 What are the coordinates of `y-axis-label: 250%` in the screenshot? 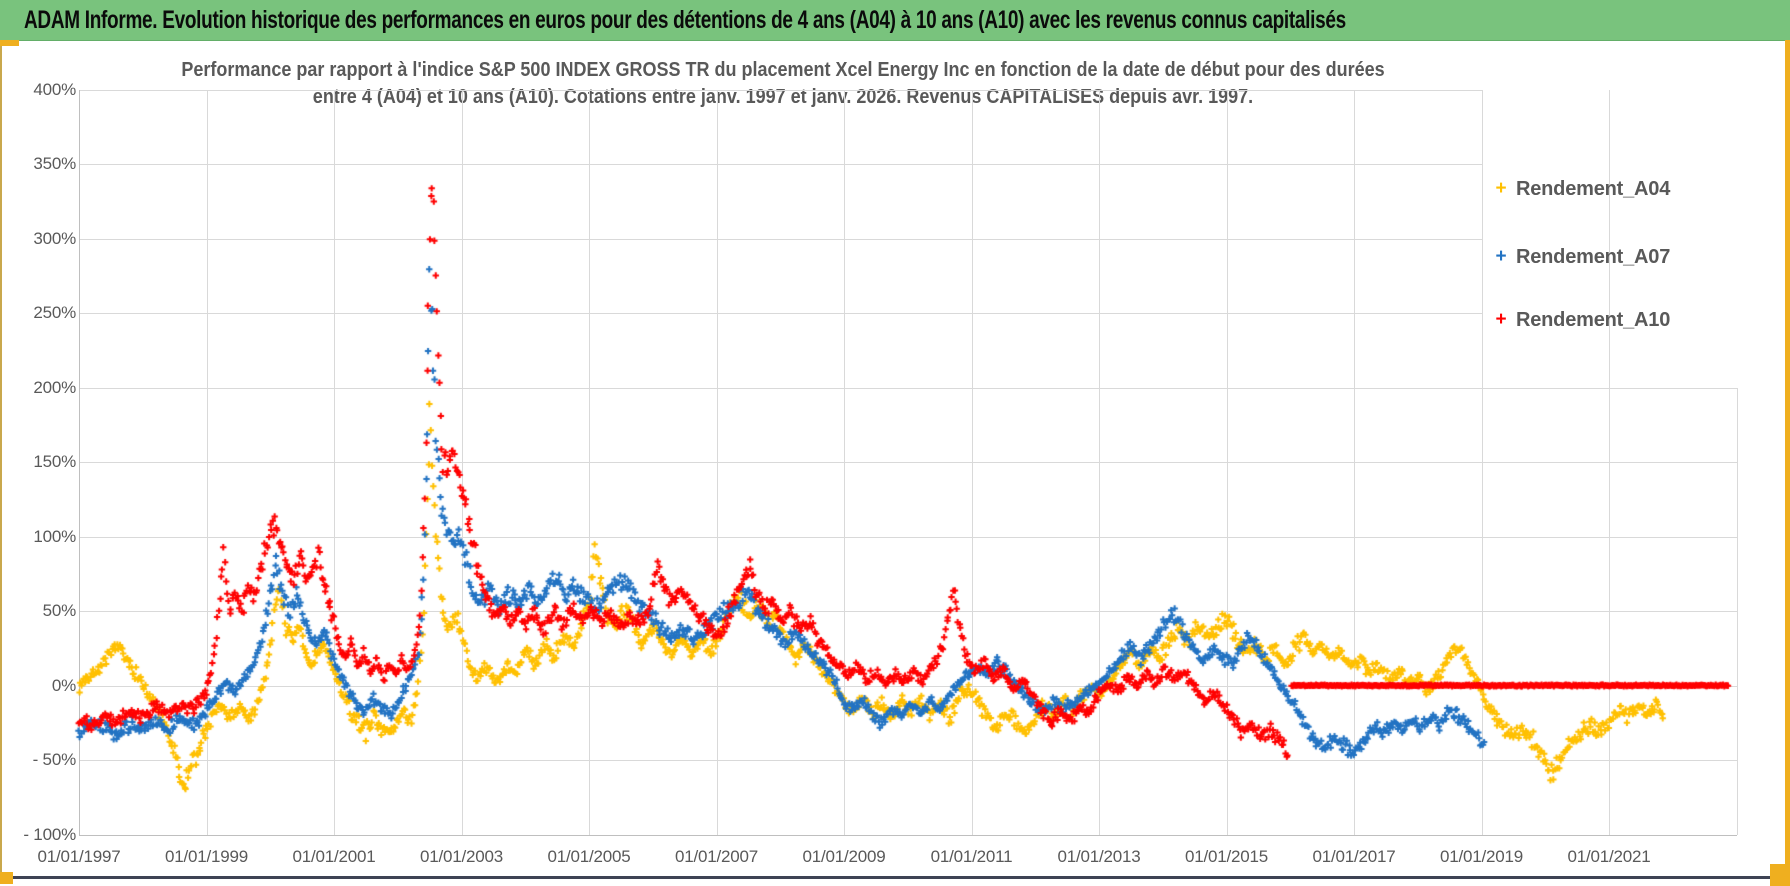 It's located at (54, 312).